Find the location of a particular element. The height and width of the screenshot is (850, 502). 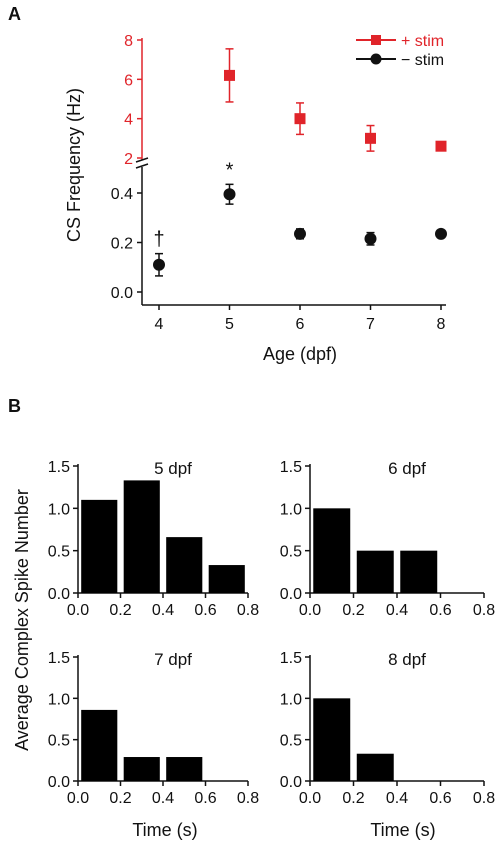

a-x-tick-label: 7 is located at coordinates (370, 324).